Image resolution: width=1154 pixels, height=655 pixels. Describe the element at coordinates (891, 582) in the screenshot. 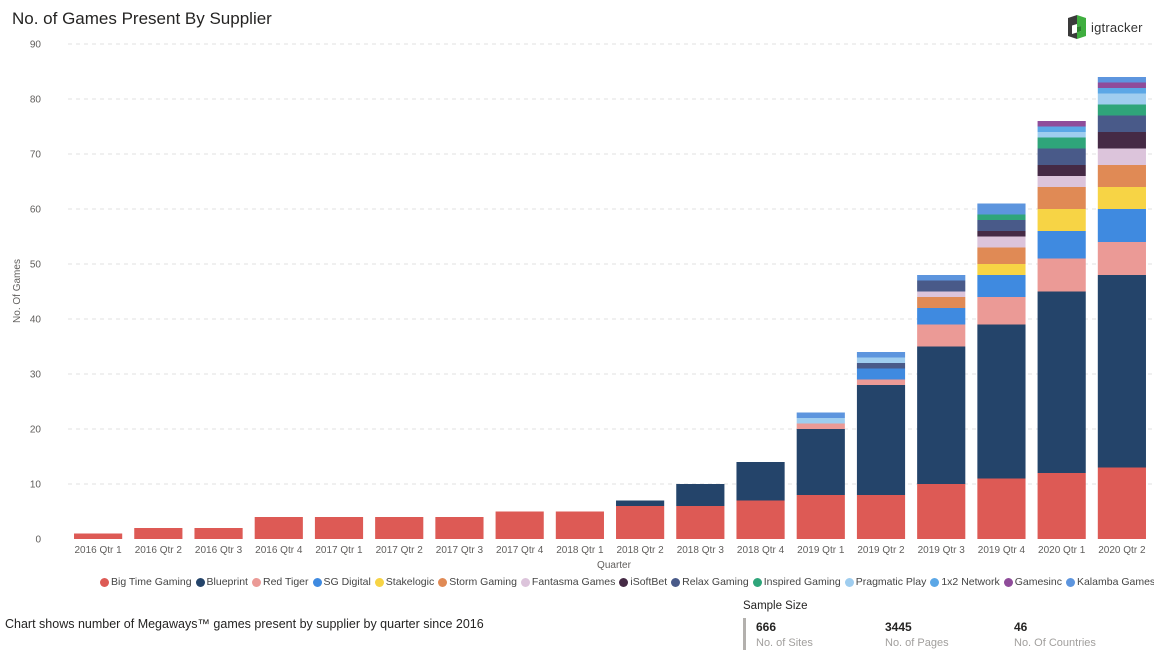

I see `legend-label: Pragmatic Play` at that location.